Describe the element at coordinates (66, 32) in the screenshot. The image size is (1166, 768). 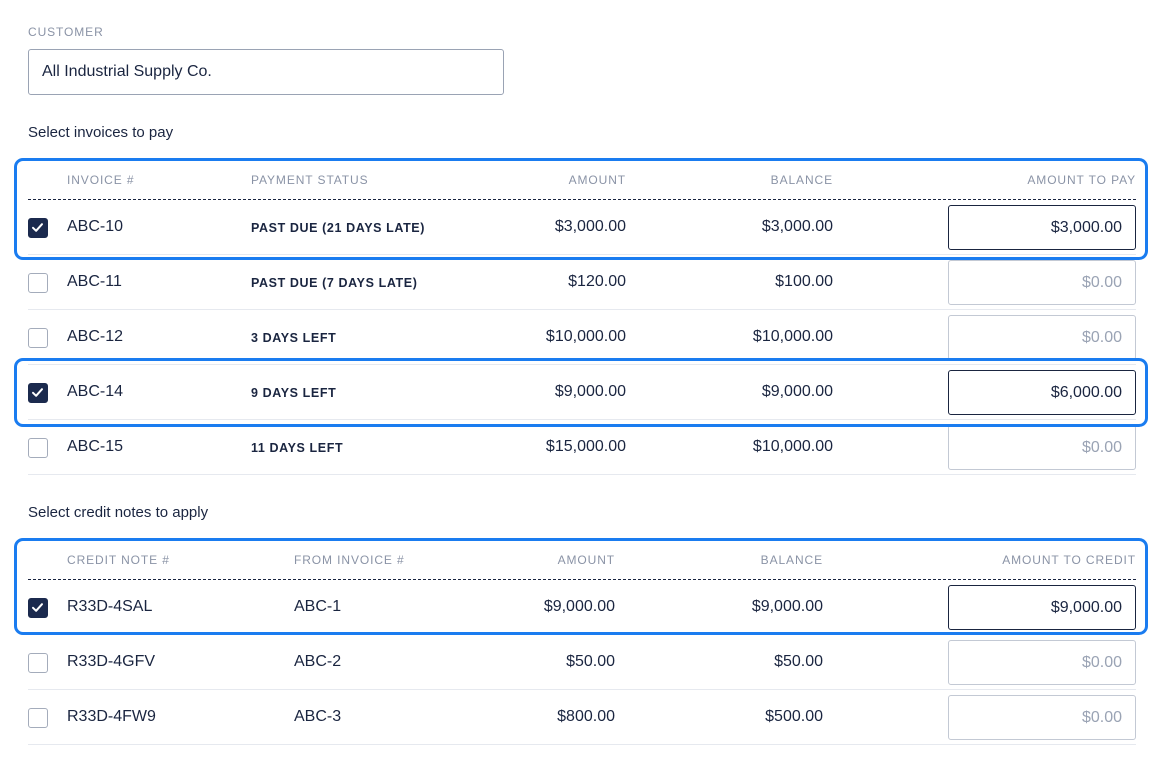
I see `customer-label: CUSTOMER` at that location.